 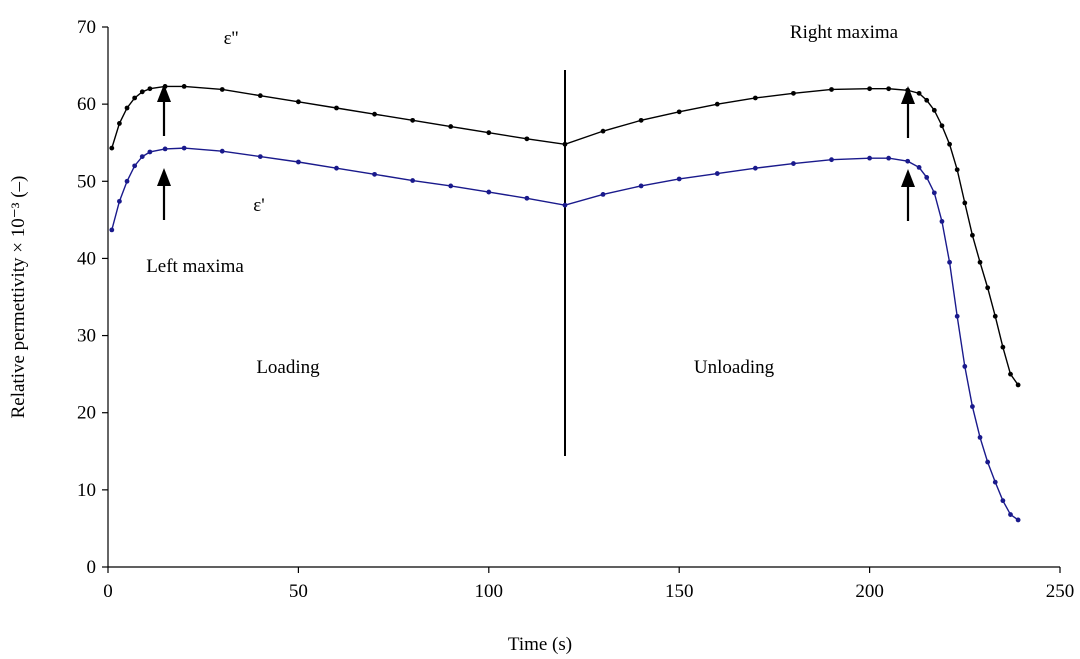 I want to click on x-axis-label: Time (s), so click(x=540, y=644).